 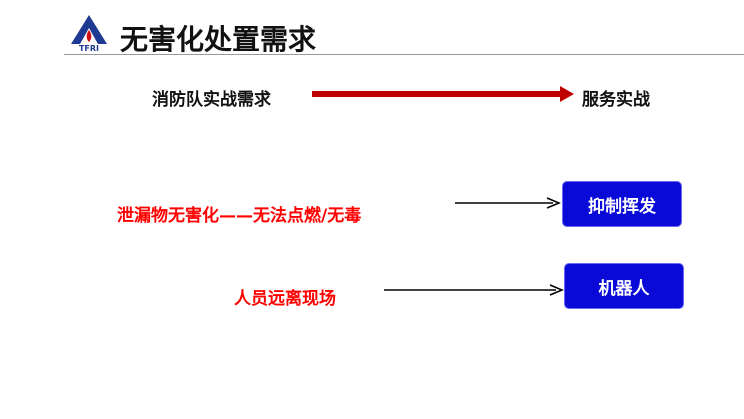 I want to click on harmless-leak-label: 泄漏物无害化——无法点燃/无毒, so click(x=239, y=216).